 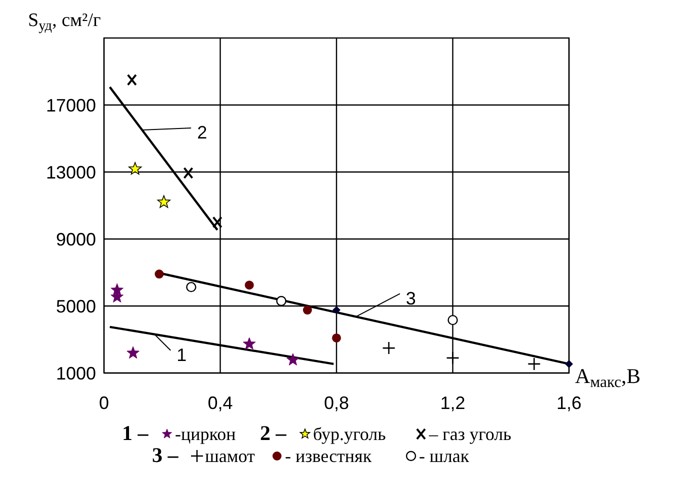 What do you see at coordinates (76, 306) in the screenshot?
I see `y-tick-label: 5000` at bounding box center [76, 306].